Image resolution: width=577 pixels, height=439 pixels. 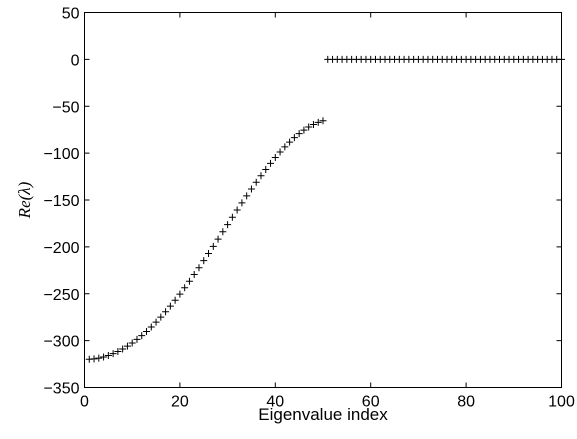 What do you see at coordinates (466, 402) in the screenshot?
I see `x-tick-label: 80` at bounding box center [466, 402].